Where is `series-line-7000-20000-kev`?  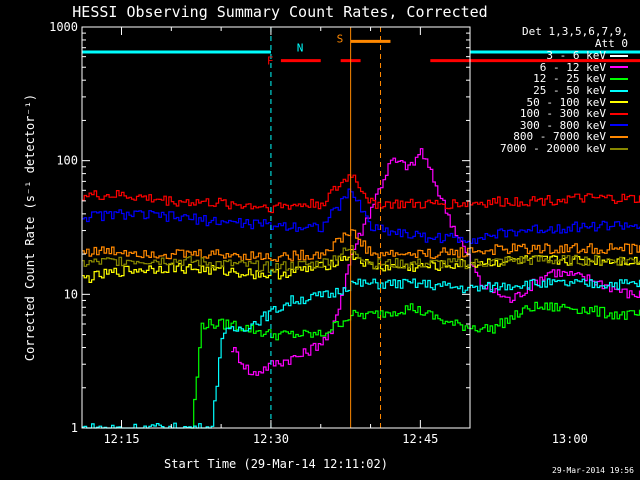
series-line-7000-20000-kev is located at coordinates (360, 259).